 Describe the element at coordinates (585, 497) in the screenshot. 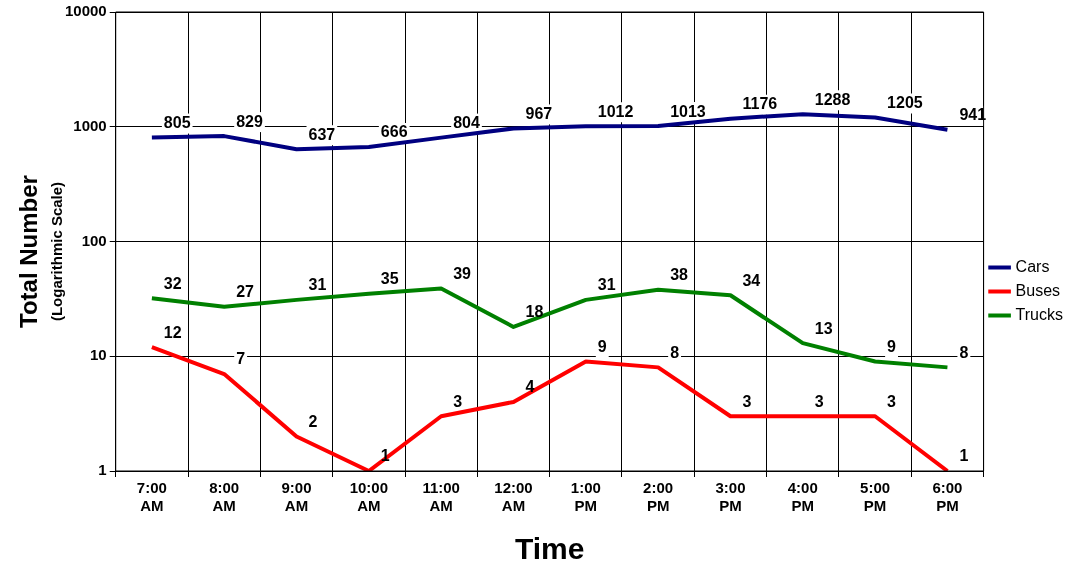

I see `x-tick-label: 1:00 PM` at that location.